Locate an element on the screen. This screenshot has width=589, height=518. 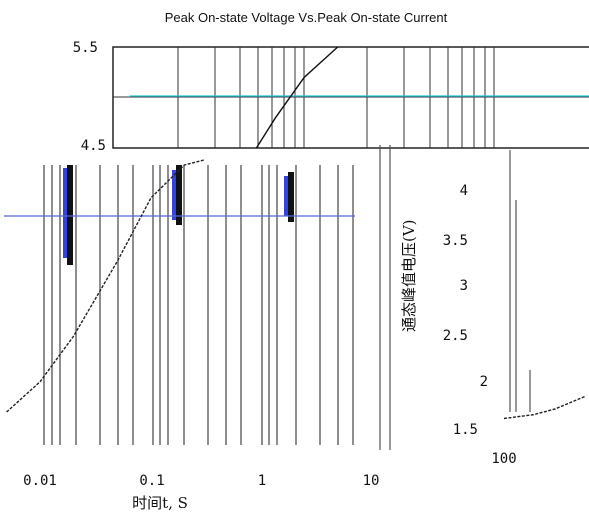
x-tick-label-0.01: 0.01 is located at coordinates (40, 481).